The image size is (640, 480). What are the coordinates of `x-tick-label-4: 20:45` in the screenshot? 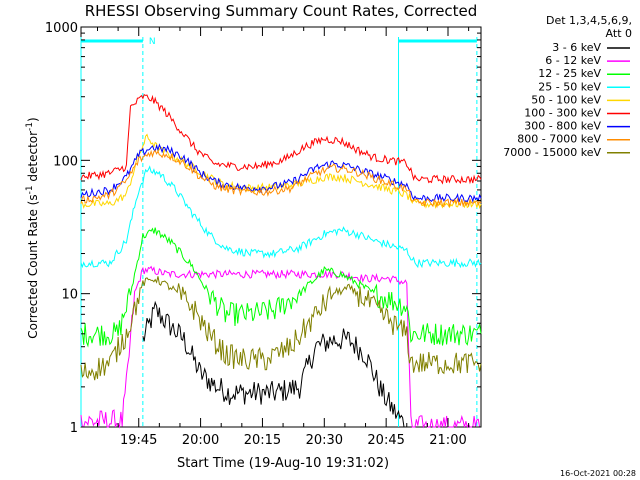 It's located at (385, 440).